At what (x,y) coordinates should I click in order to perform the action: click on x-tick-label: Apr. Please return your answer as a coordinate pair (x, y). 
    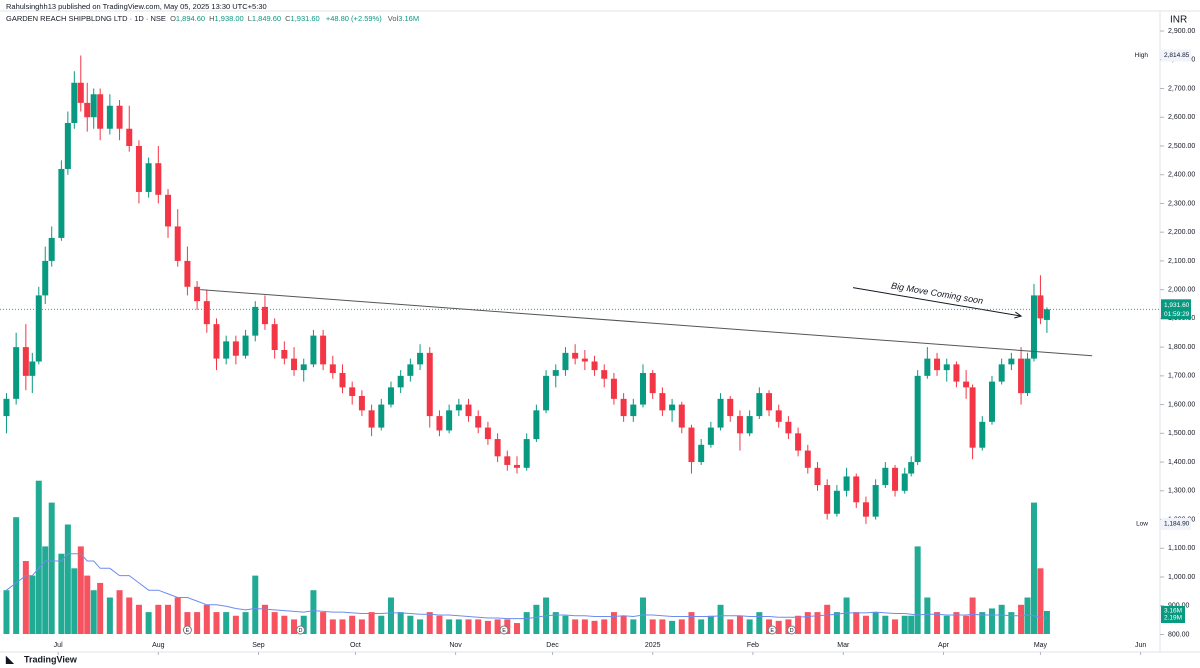
    Looking at the image, I should click on (944, 645).